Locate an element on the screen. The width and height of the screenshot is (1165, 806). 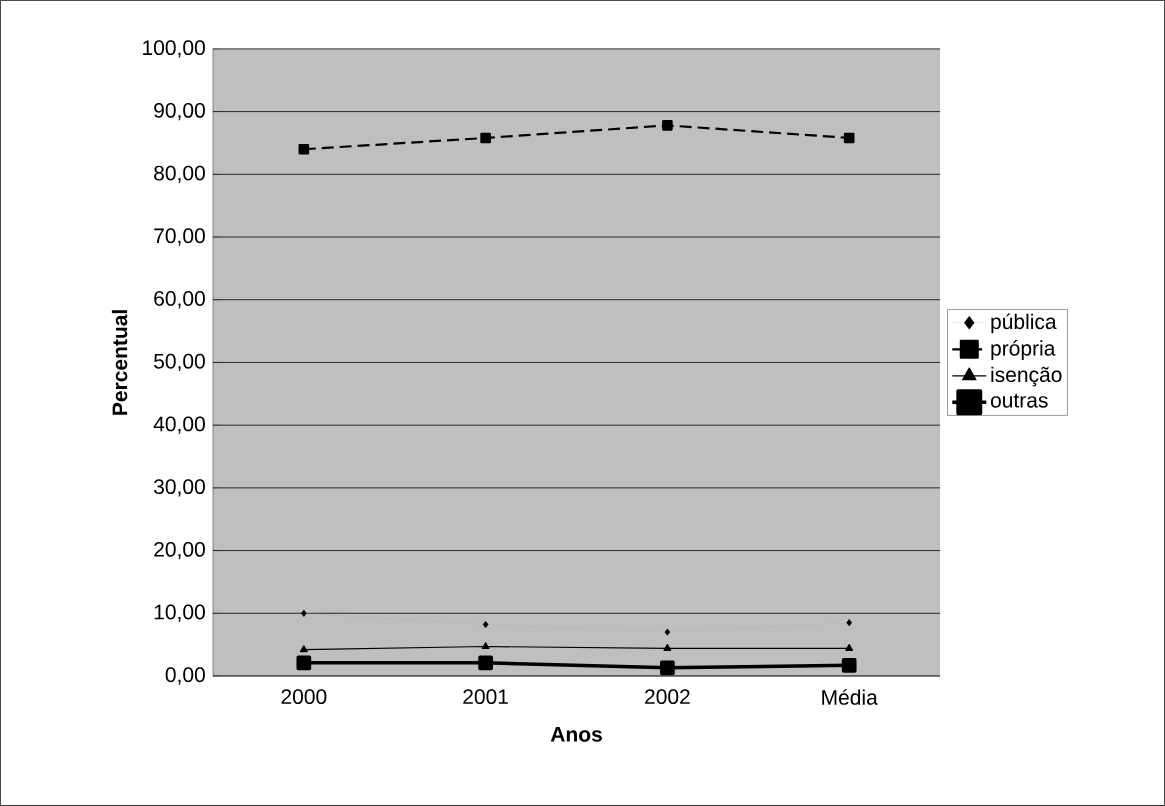
x-tick-label: 2001 is located at coordinates (485, 697).